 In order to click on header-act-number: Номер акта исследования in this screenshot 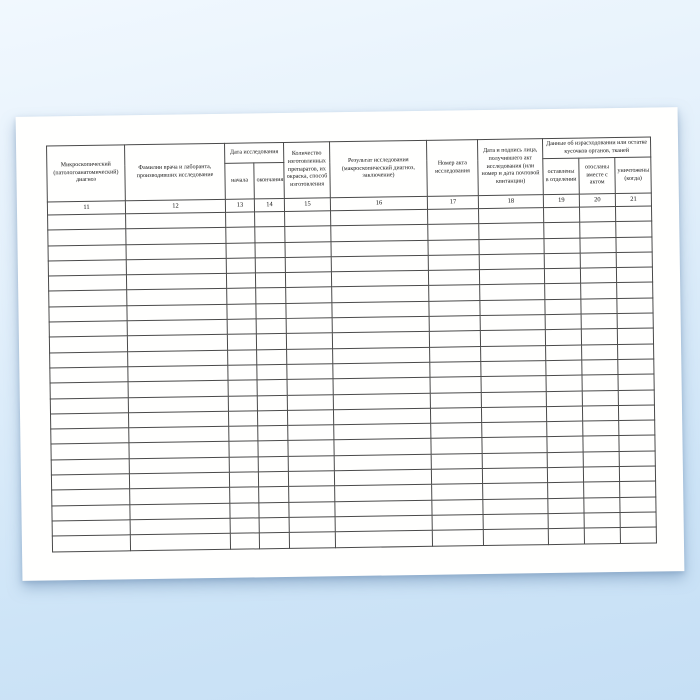, I will do `click(452, 168)`.